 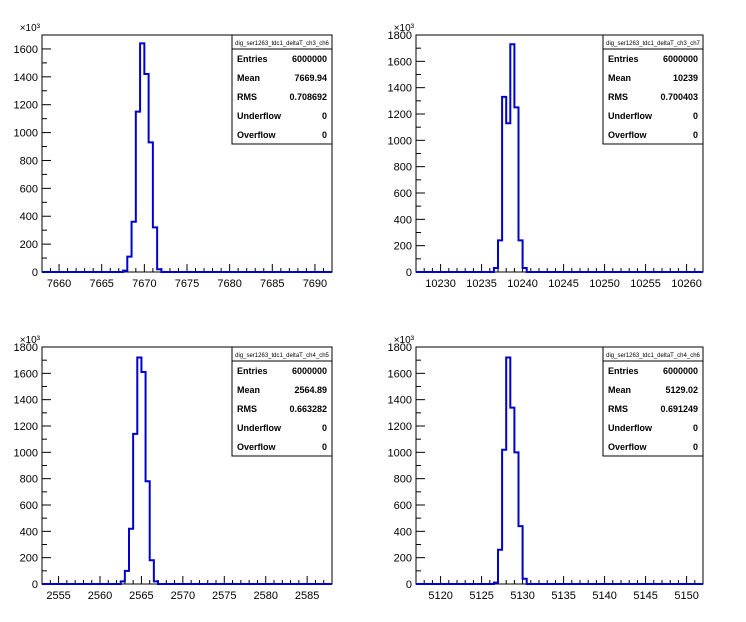 I want to click on histogram-title: dig_ser1263_tdc1_deltaT_ch4_ch5, so click(x=282, y=356).